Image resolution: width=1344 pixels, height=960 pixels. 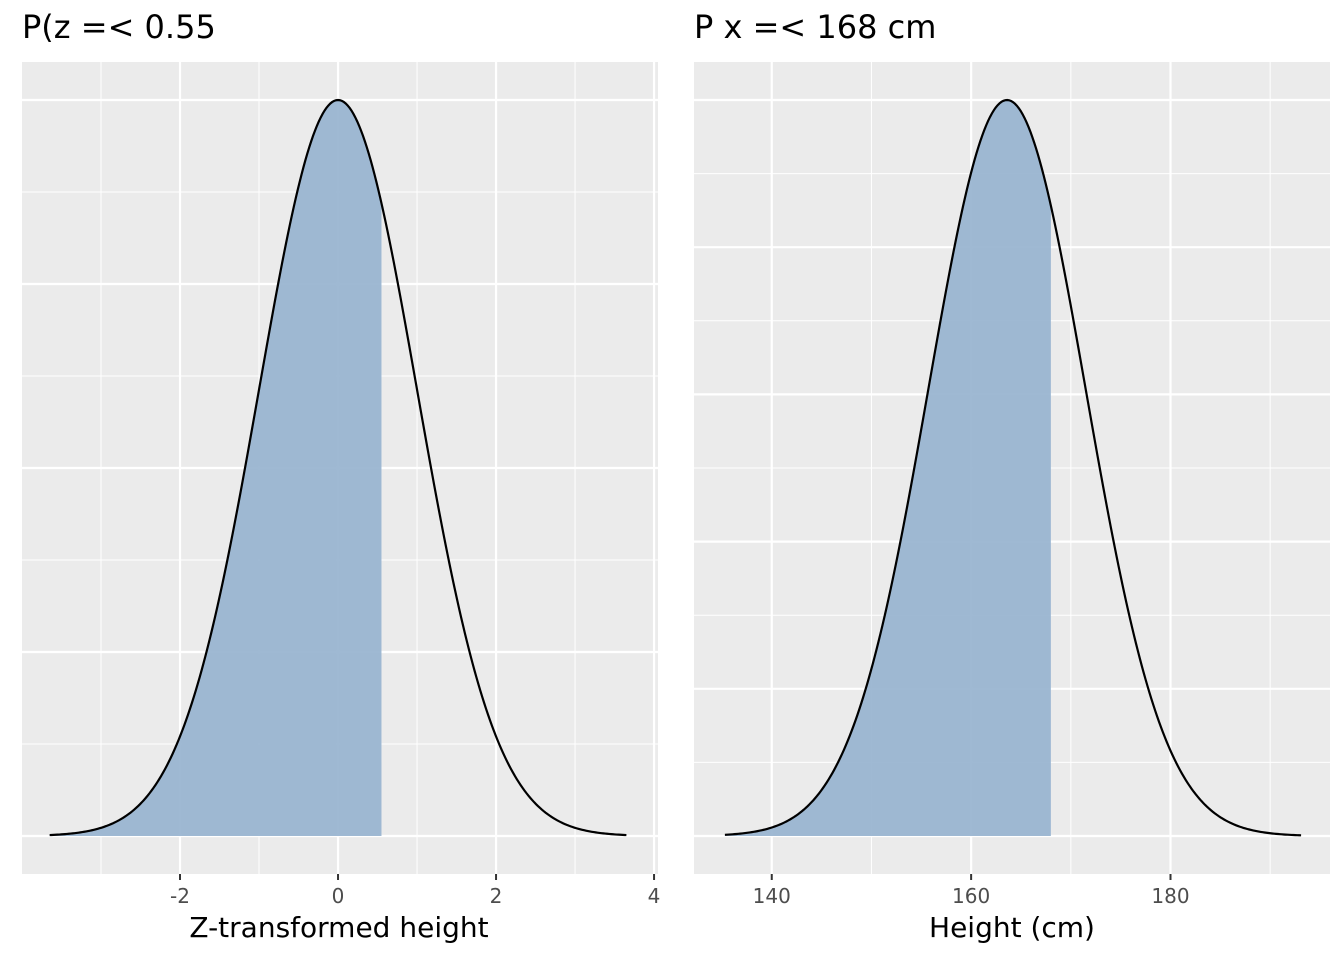 I want to click on x-tick-label: 4, so click(x=654, y=896).